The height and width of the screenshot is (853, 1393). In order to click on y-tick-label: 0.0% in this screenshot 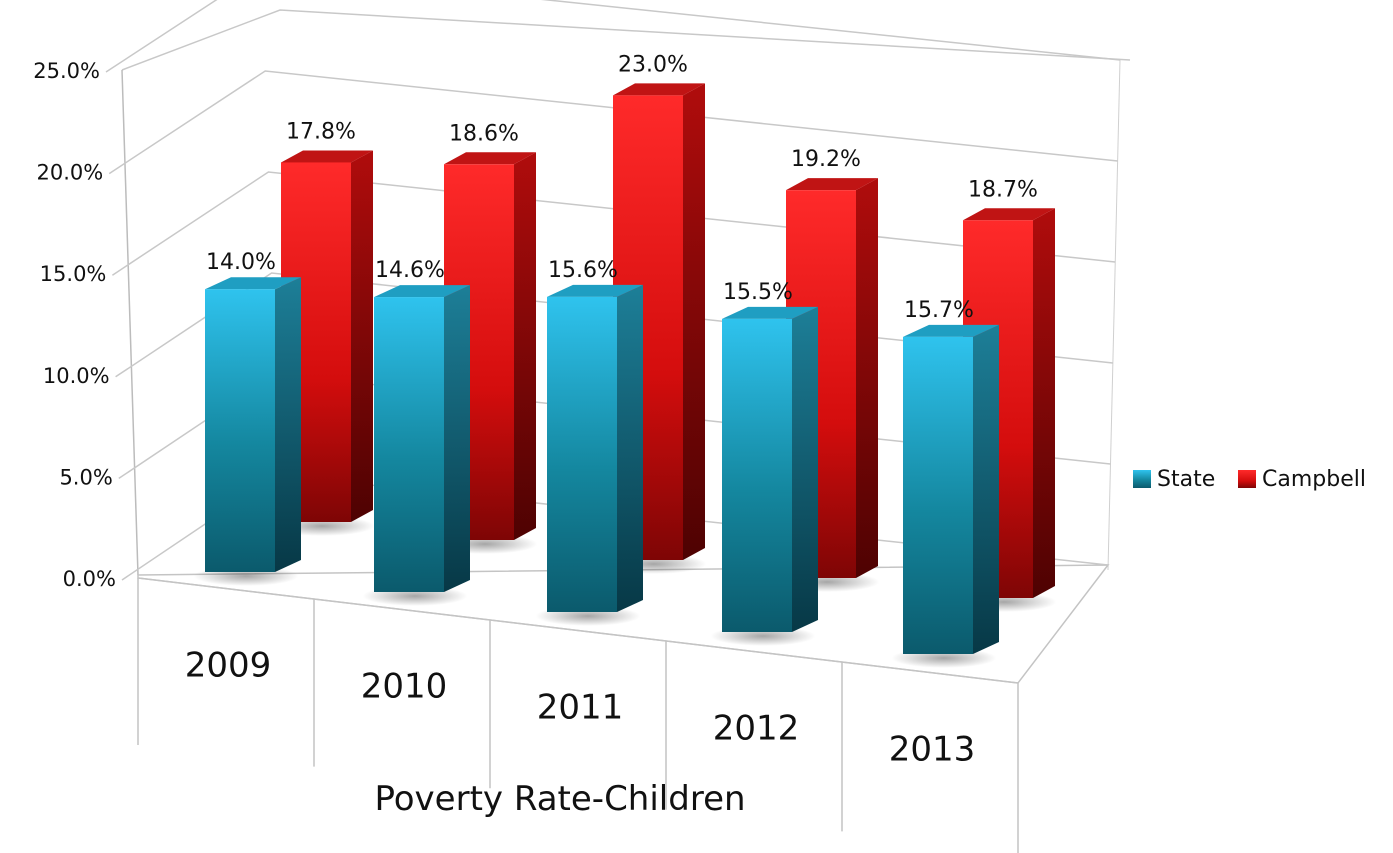, I will do `click(89, 579)`.